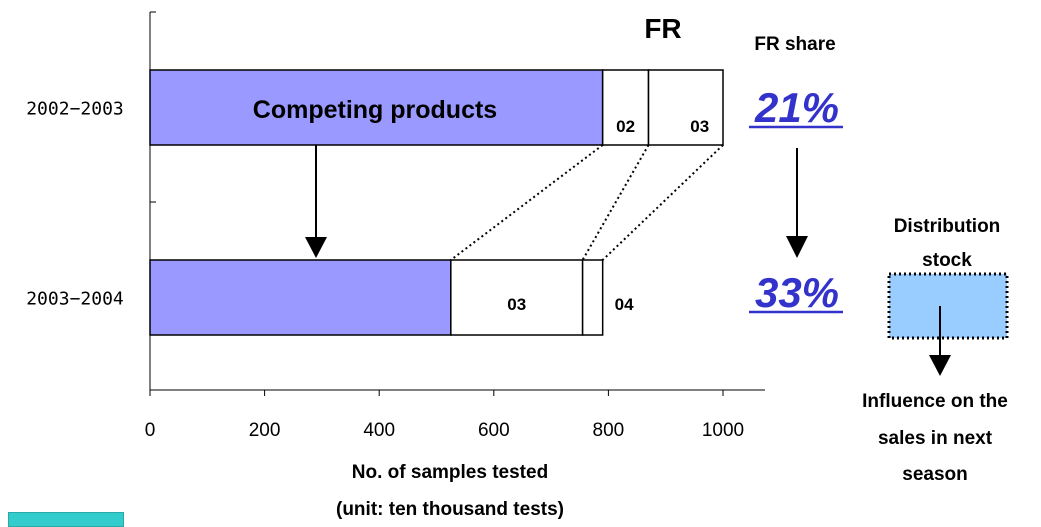  What do you see at coordinates (723, 430) in the screenshot?
I see `x-tick-label: 1000` at bounding box center [723, 430].